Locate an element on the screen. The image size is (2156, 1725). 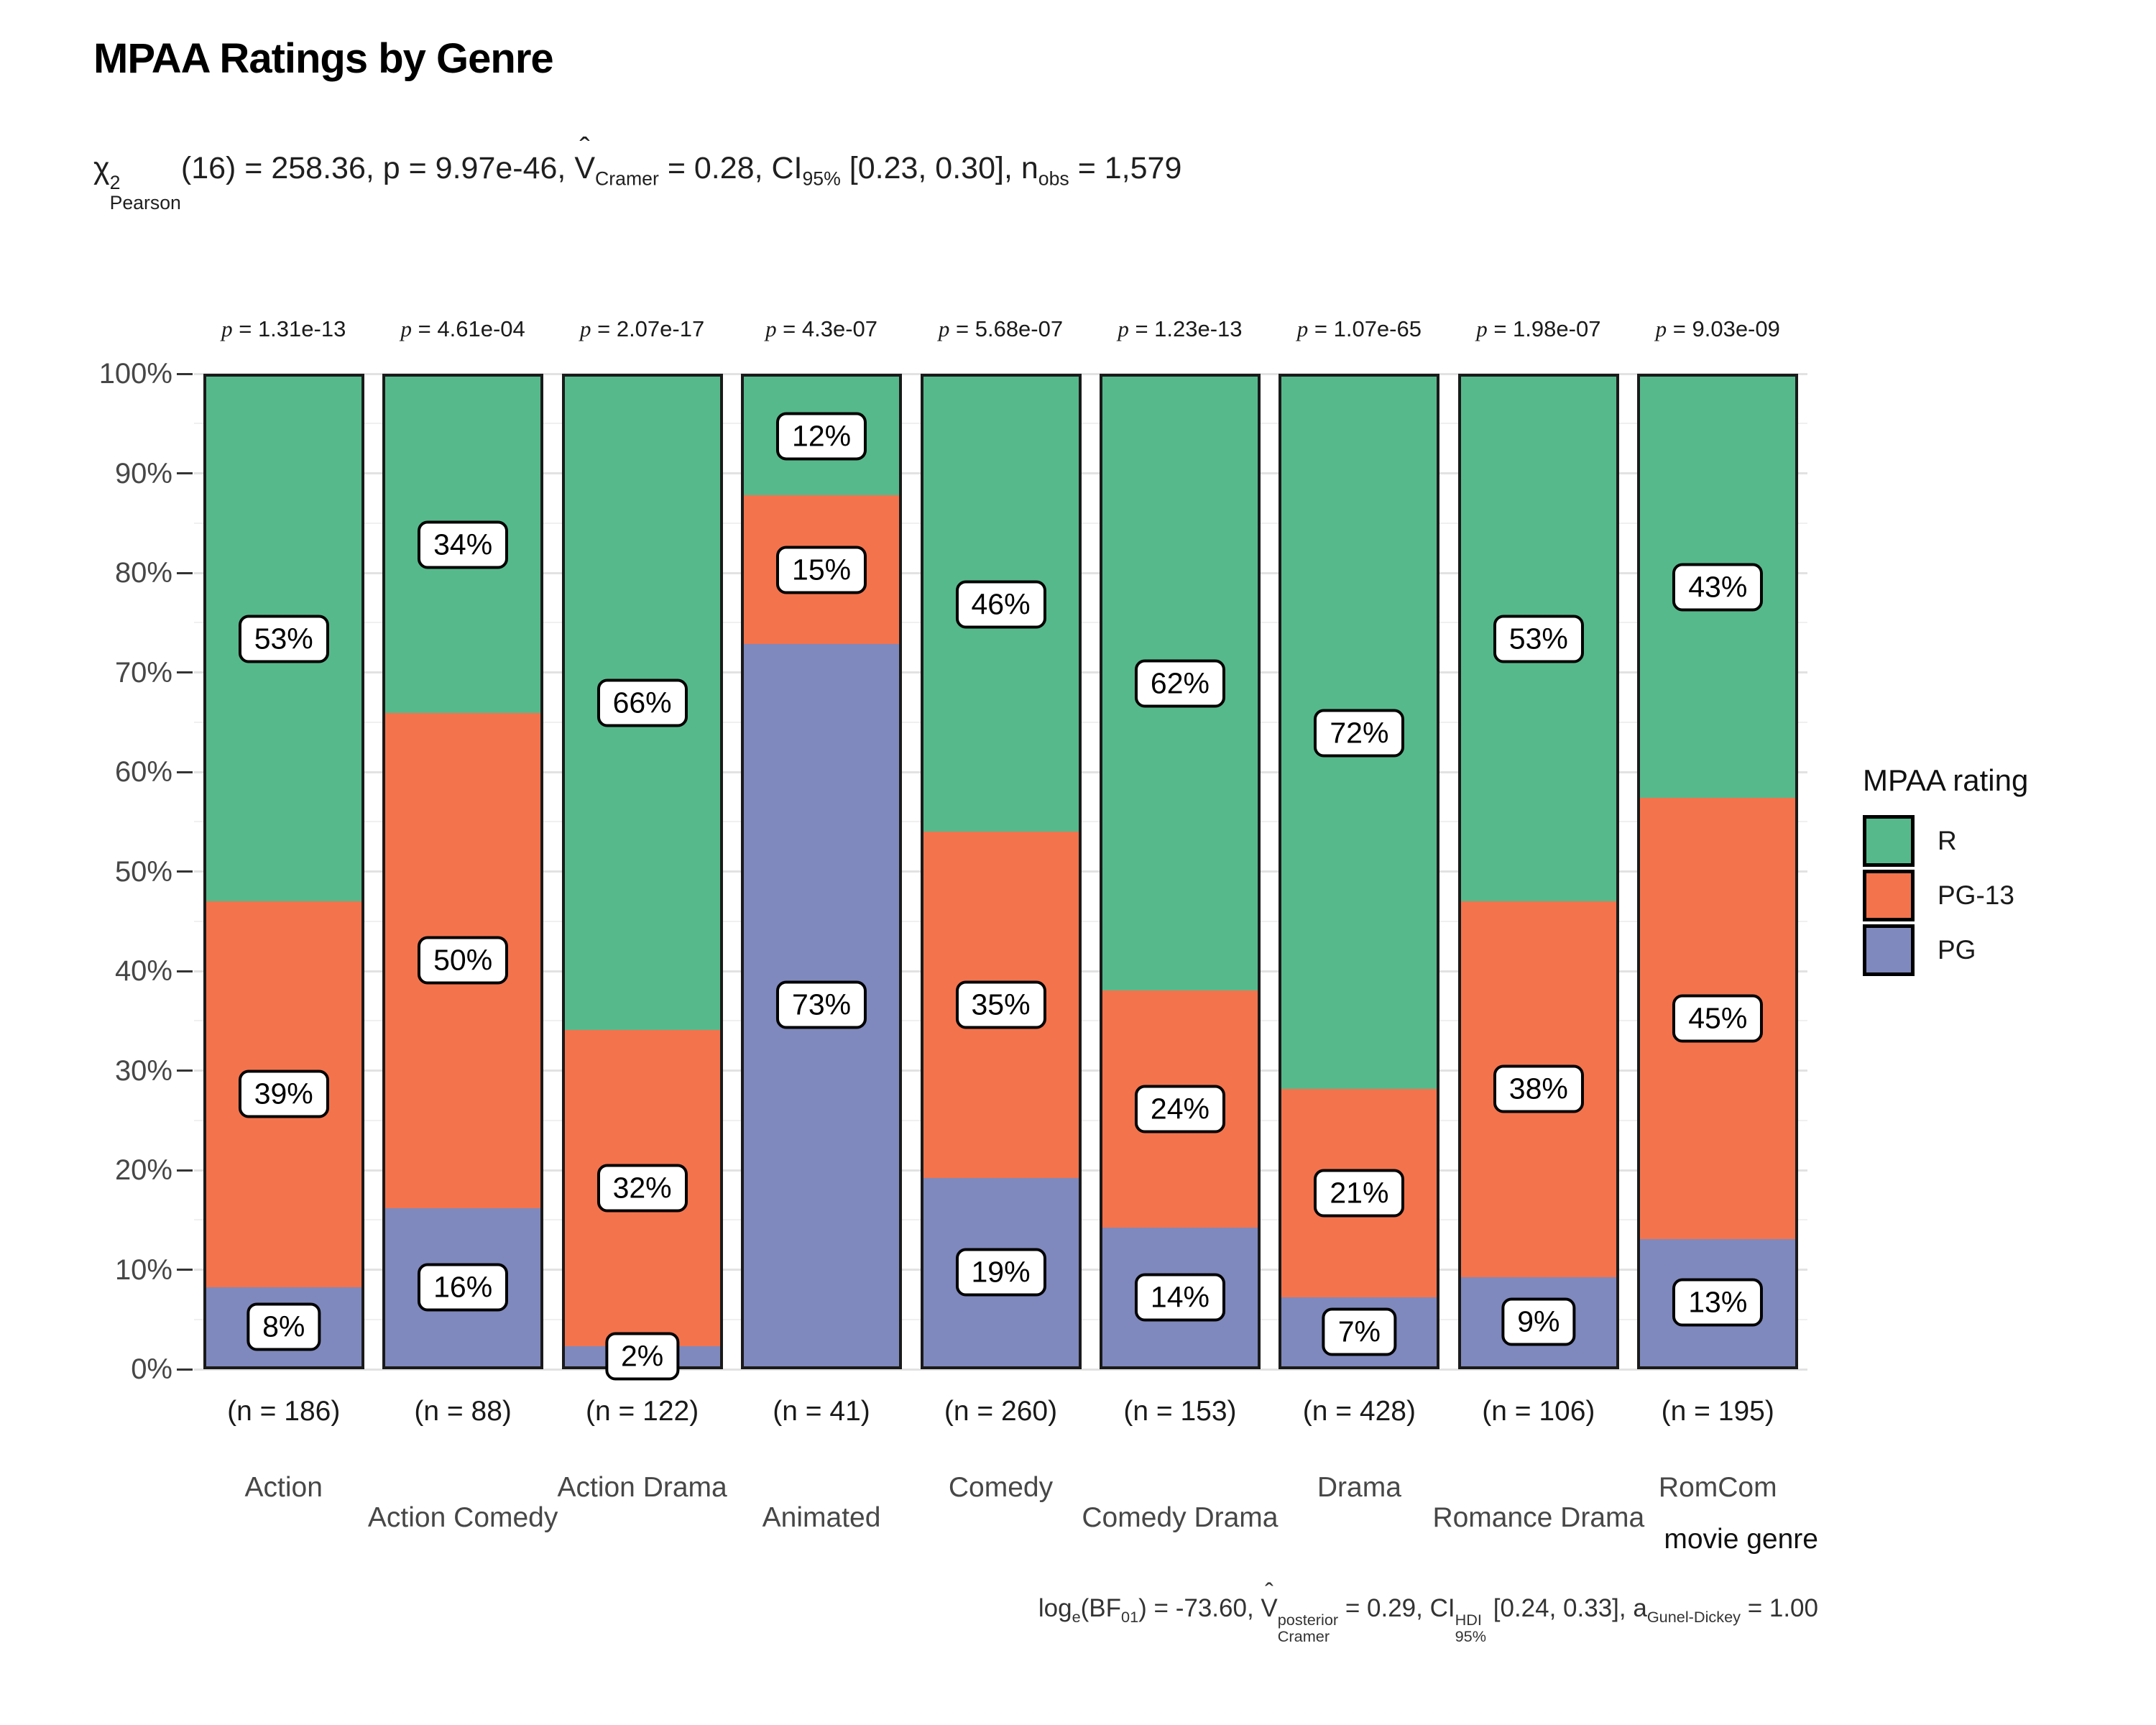
legend-item: PG-13 is located at coordinates (1945, 895).